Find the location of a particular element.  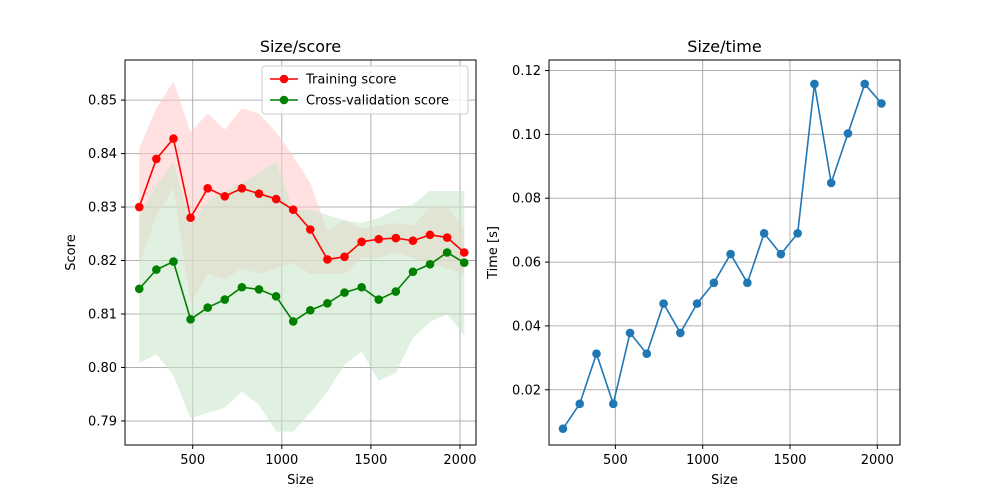

y-tick-label: 0.84 is located at coordinates (102, 154).